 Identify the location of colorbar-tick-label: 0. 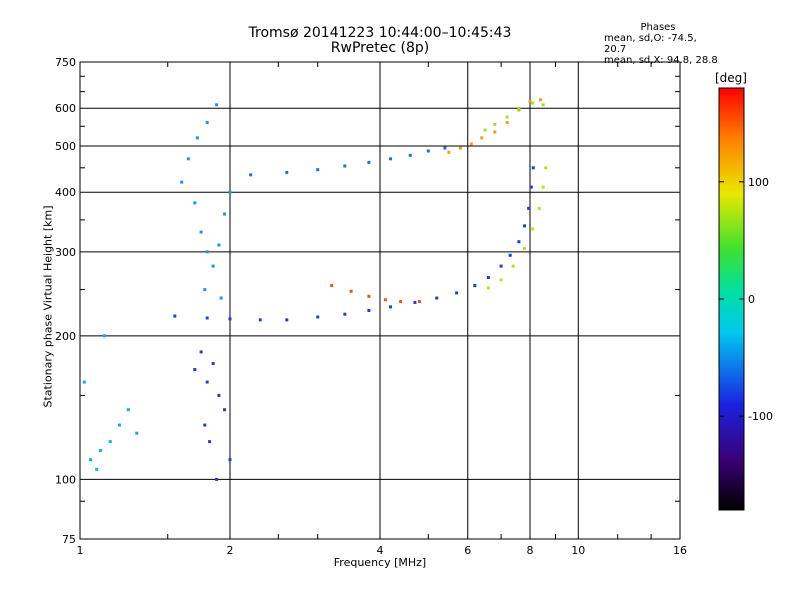
(751, 299).